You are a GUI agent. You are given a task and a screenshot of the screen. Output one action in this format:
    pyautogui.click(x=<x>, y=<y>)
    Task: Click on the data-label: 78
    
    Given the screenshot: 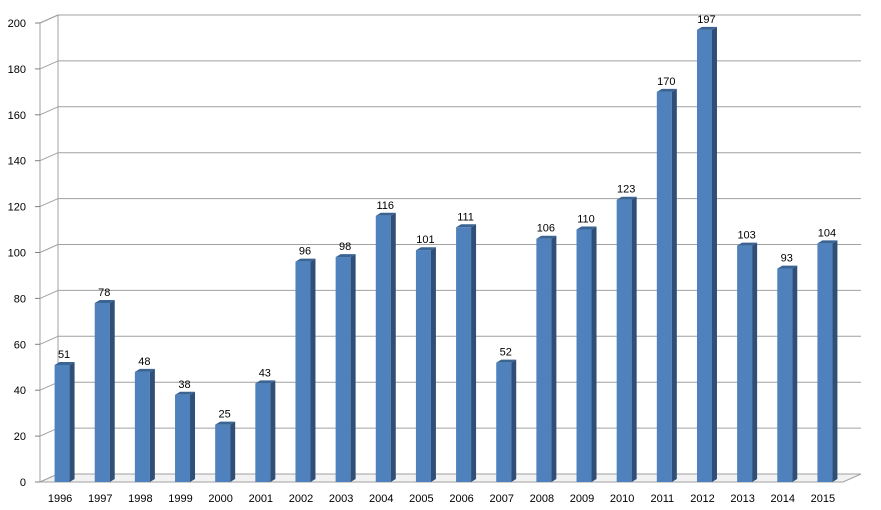 What is the action you would take?
    pyautogui.click(x=104, y=293)
    